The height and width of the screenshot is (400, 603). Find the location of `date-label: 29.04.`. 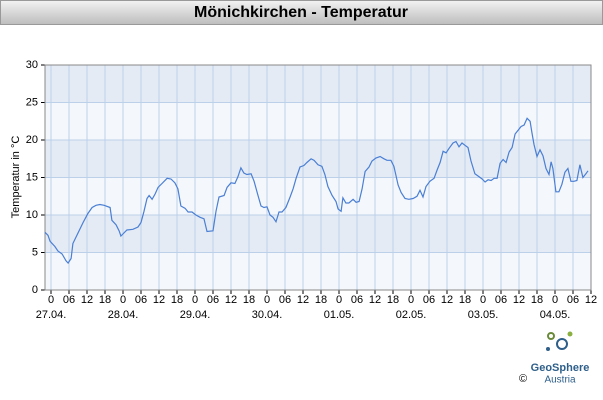

date-label: 29.04. is located at coordinates (195, 315).